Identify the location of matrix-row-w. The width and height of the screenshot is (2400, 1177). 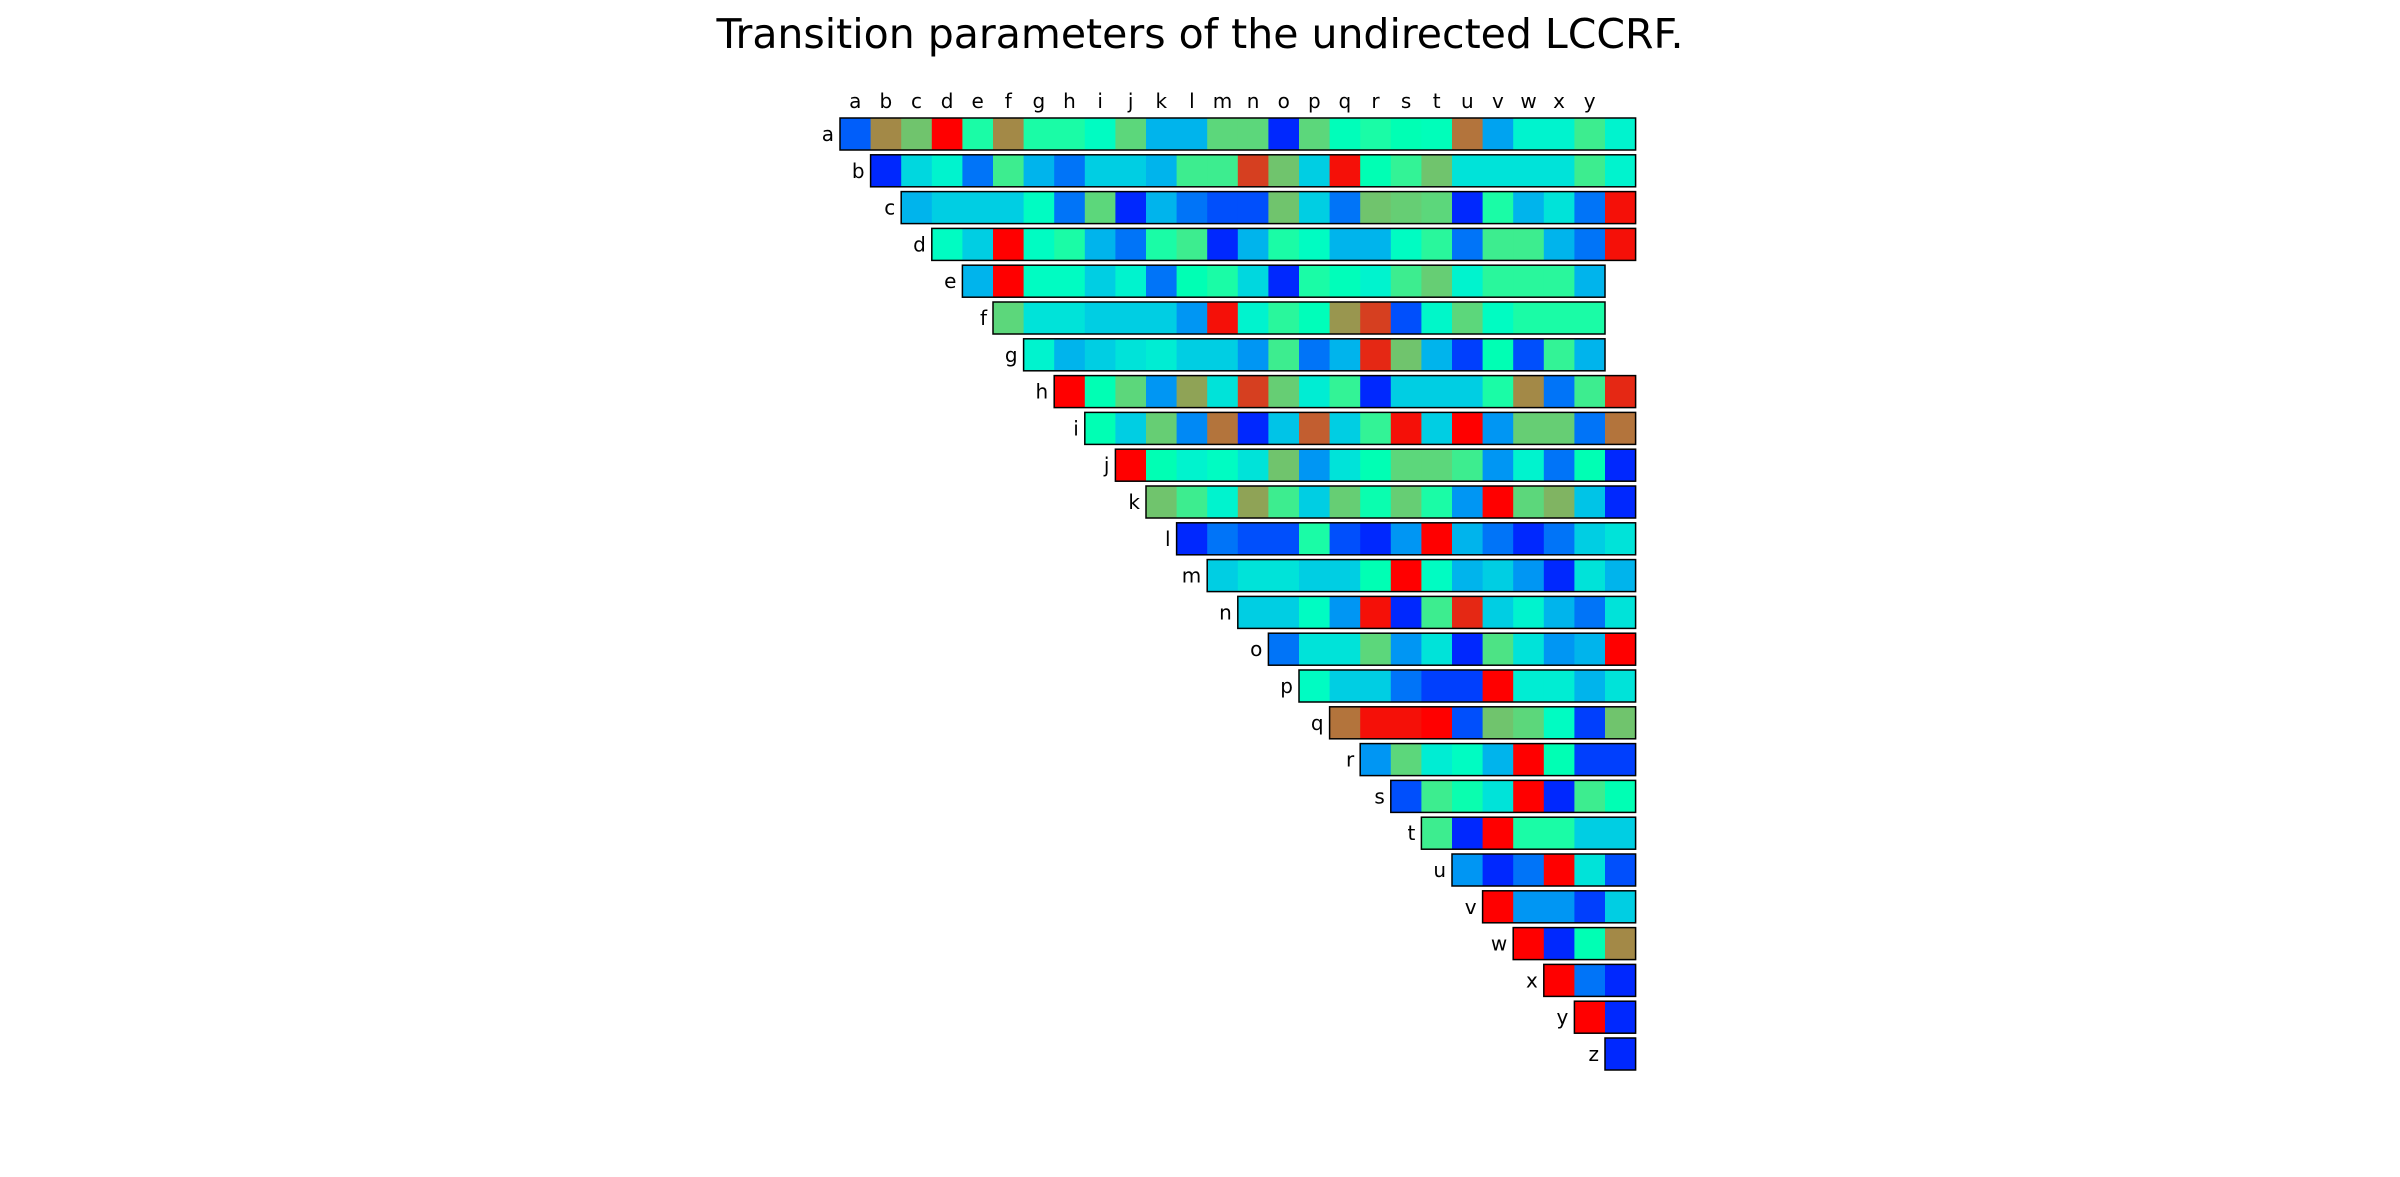
(1574, 943).